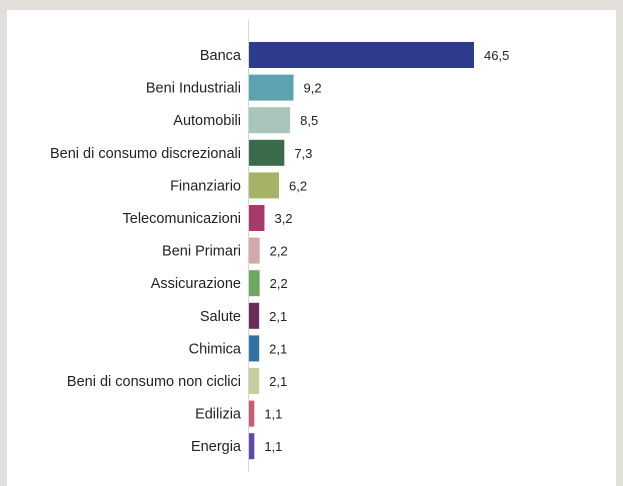  I want to click on bar-chimica, so click(254, 348).